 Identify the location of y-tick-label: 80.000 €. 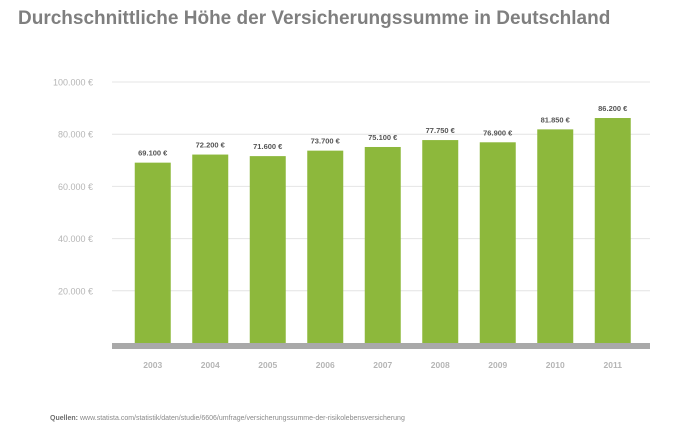
(75, 135).